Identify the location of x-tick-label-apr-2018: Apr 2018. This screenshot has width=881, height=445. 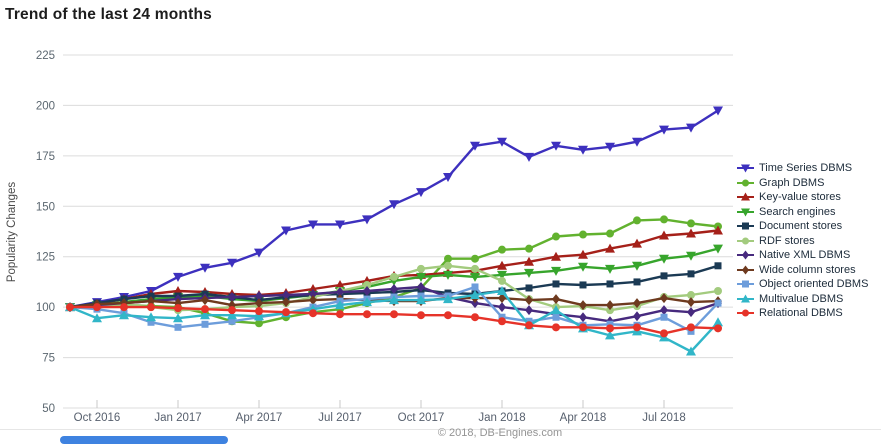
(583, 418).